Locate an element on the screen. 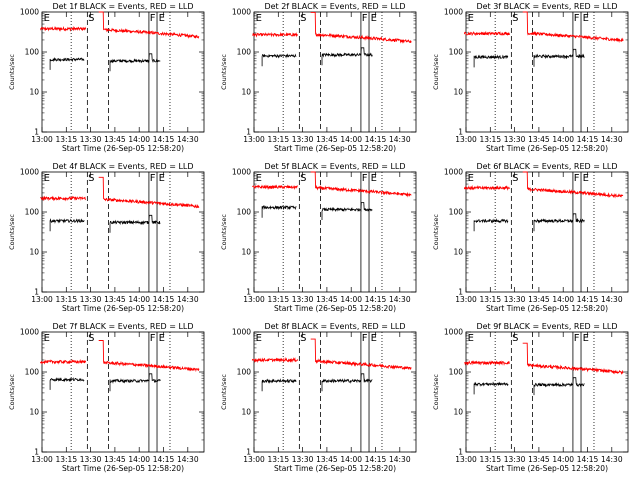 Image resolution: width=640 pixels, height=480 pixels. x-tick-label: 13:45 is located at coordinates (539, 139).